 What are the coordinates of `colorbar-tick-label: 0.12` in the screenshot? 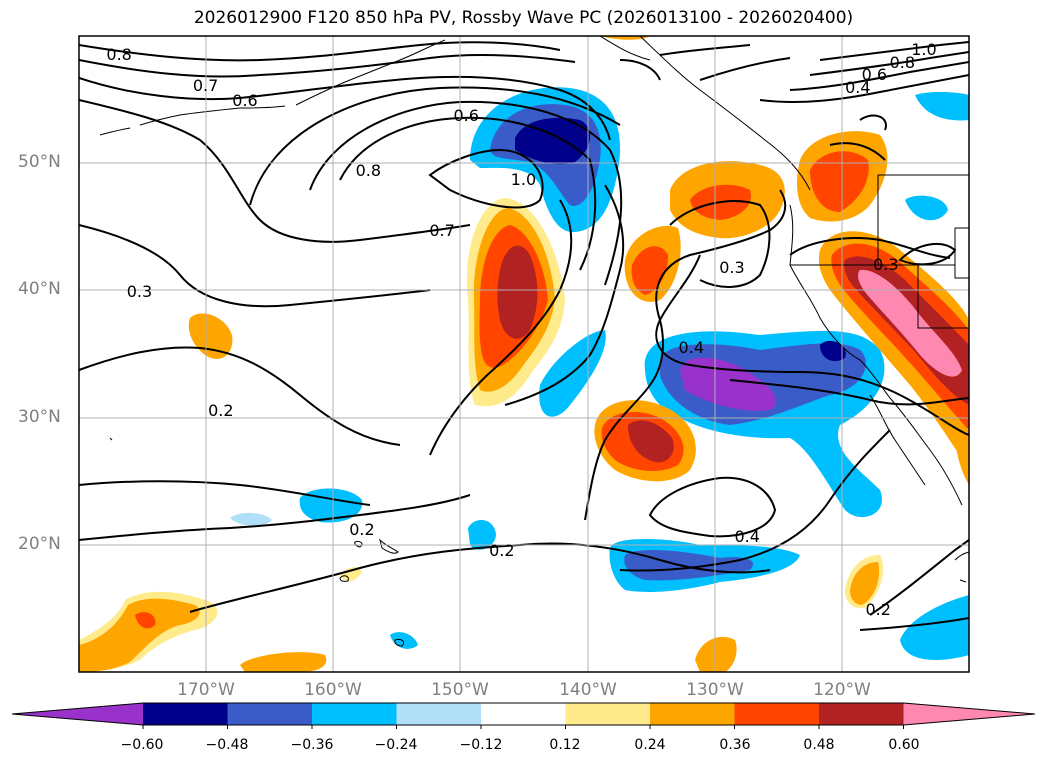 It's located at (565, 745).